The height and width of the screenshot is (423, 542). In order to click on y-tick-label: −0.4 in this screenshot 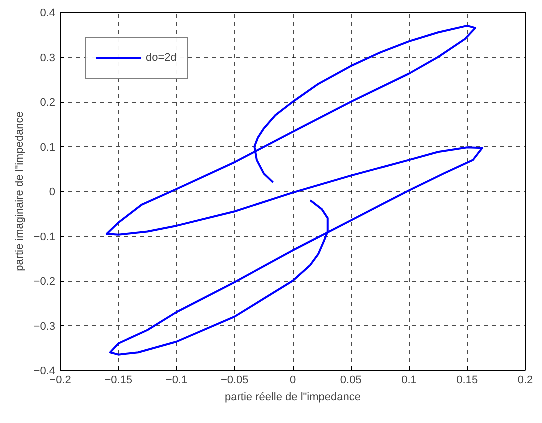, I will do `click(45, 372)`.